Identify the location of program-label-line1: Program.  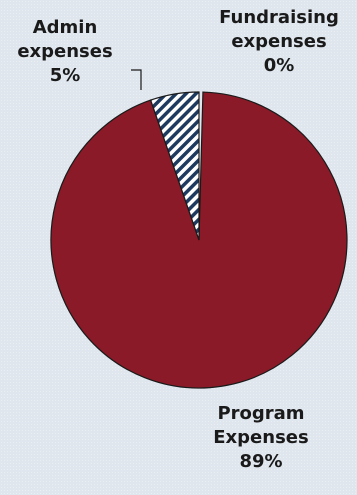
(261, 414).